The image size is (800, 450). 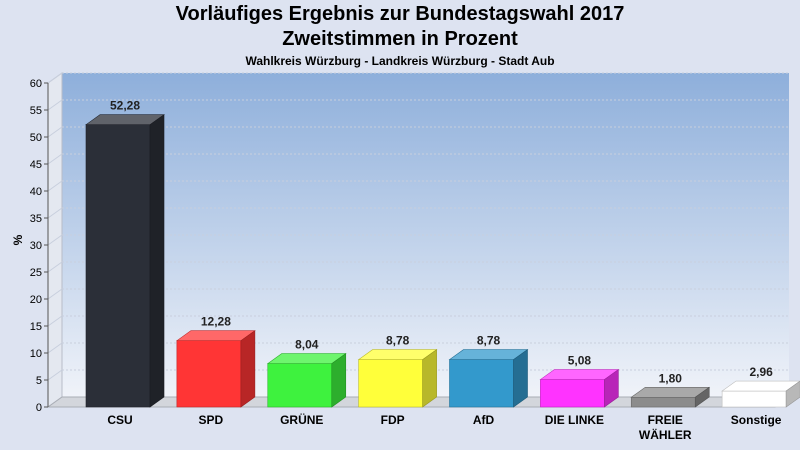 What do you see at coordinates (36, 246) in the screenshot?
I see `y-tick-label: 30` at bounding box center [36, 246].